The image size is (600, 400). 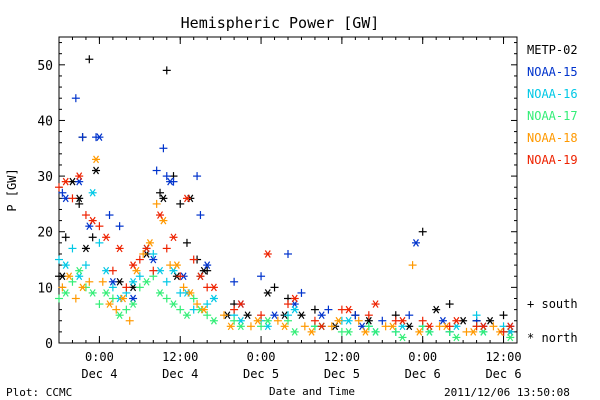 I want to click on north-label: north, so click(x=559, y=338).